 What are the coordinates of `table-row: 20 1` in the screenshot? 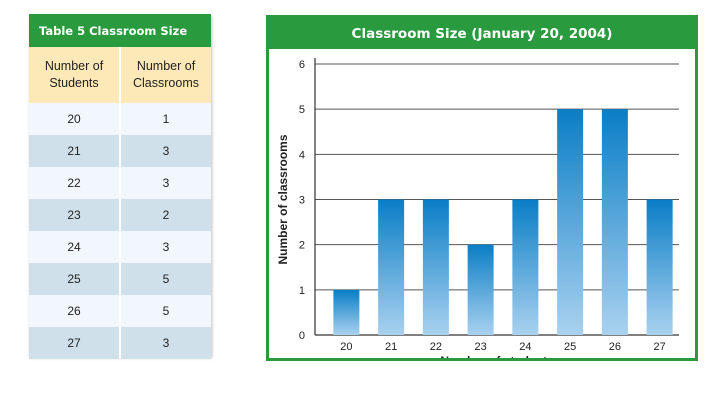 It's located at (120, 119).